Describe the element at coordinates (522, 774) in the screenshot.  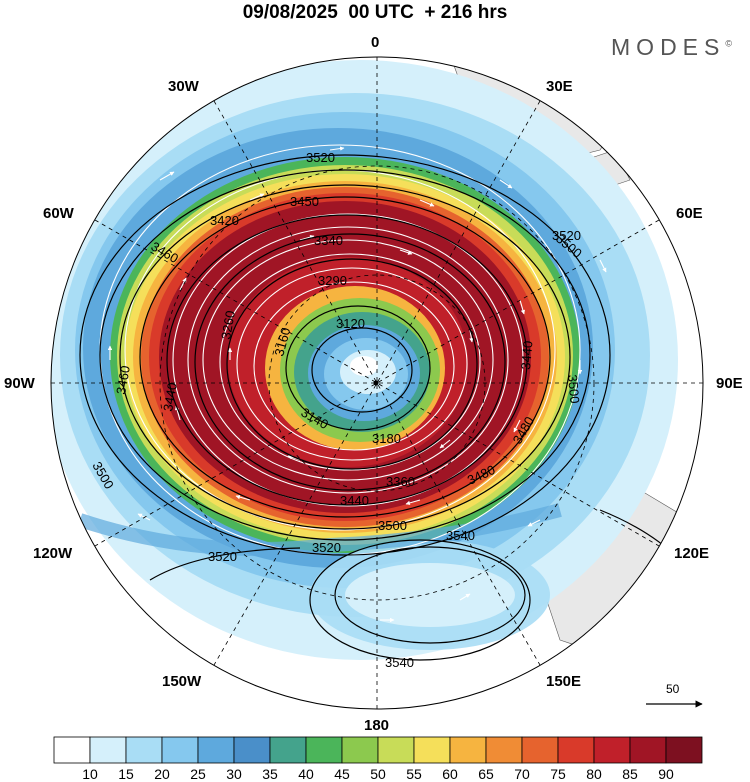
I see `colorbar-tick-label: 70` at that location.